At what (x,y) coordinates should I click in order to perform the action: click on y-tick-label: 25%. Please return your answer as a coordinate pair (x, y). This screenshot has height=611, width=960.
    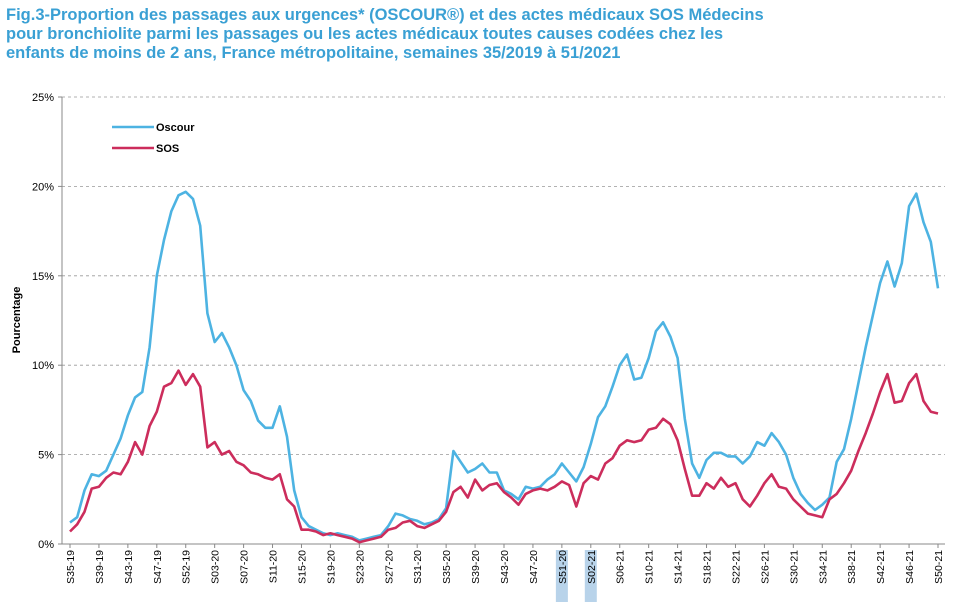
    Looking at the image, I should click on (43, 98).